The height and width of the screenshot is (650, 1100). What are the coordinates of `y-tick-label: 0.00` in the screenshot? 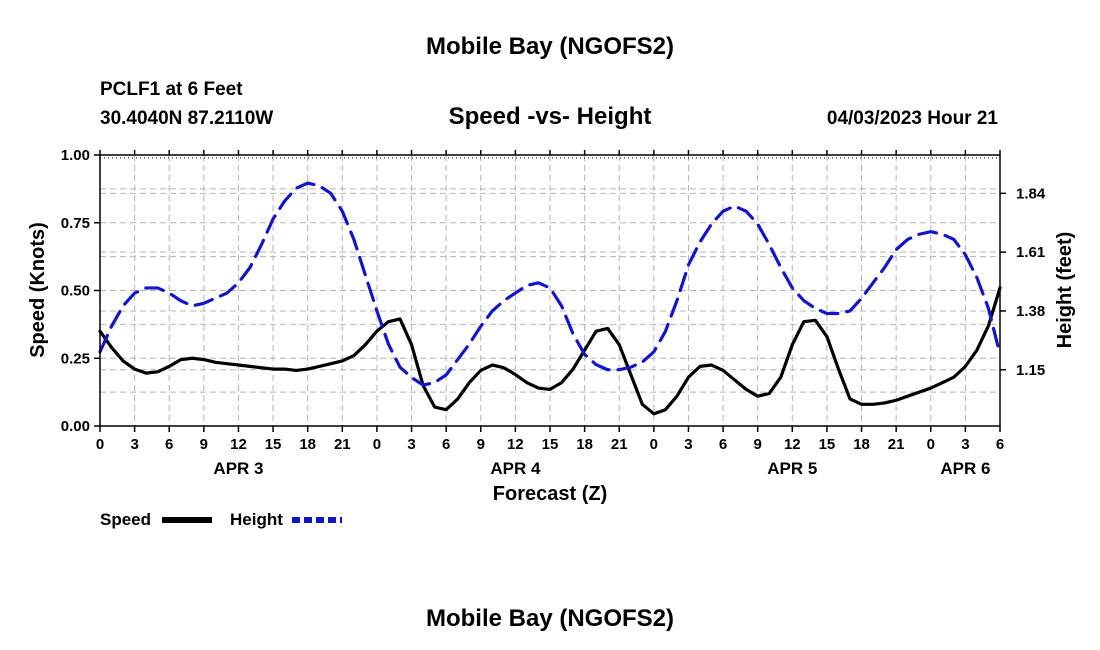 It's located at (75, 426).